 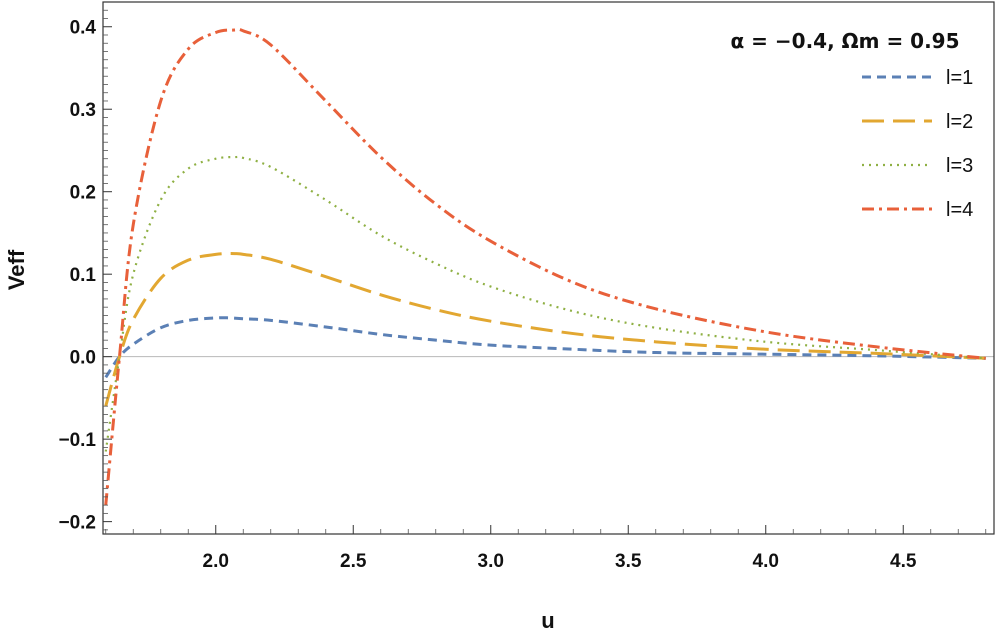 I want to click on legend-label-l4: l=4, so click(x=959, y=210).